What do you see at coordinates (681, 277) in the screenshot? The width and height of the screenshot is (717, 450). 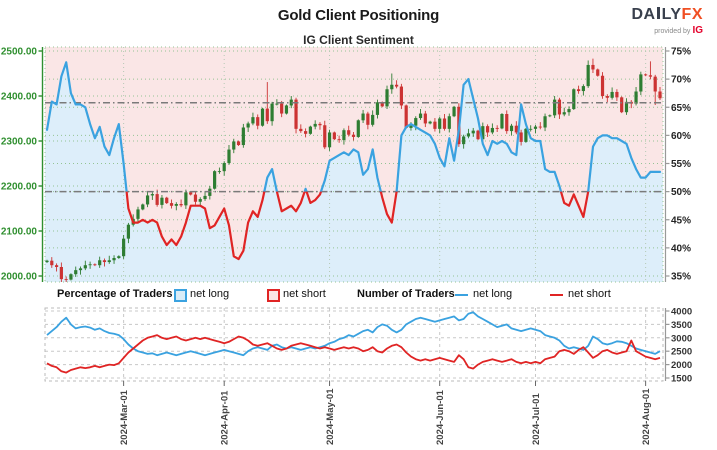 I see `svg-text: 35%` at bounding box center [681, 277].